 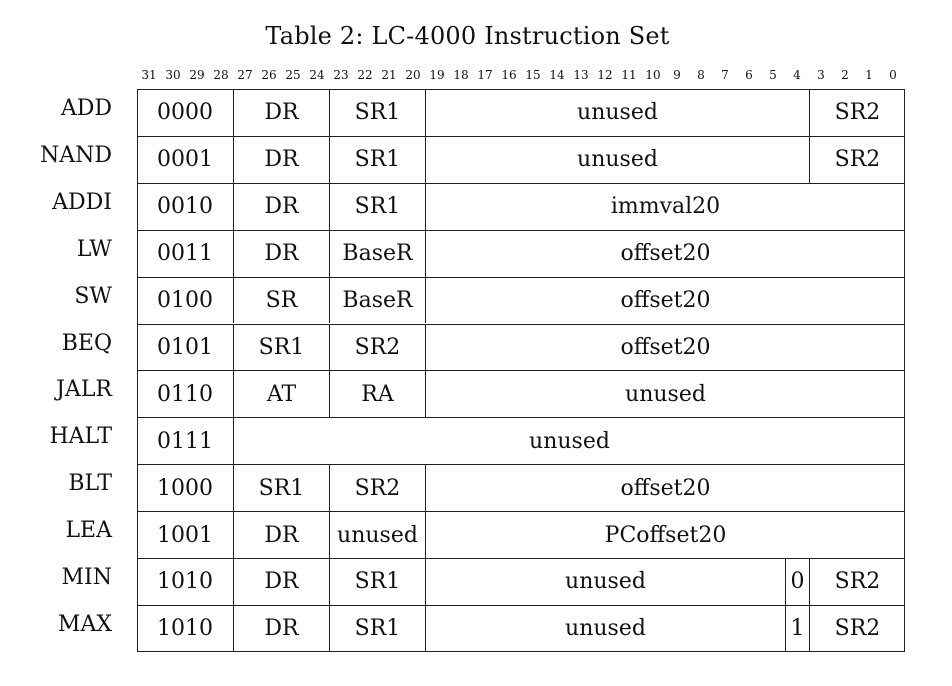 I want to click on bit-number-16: 16, so click(x=509, y=75).